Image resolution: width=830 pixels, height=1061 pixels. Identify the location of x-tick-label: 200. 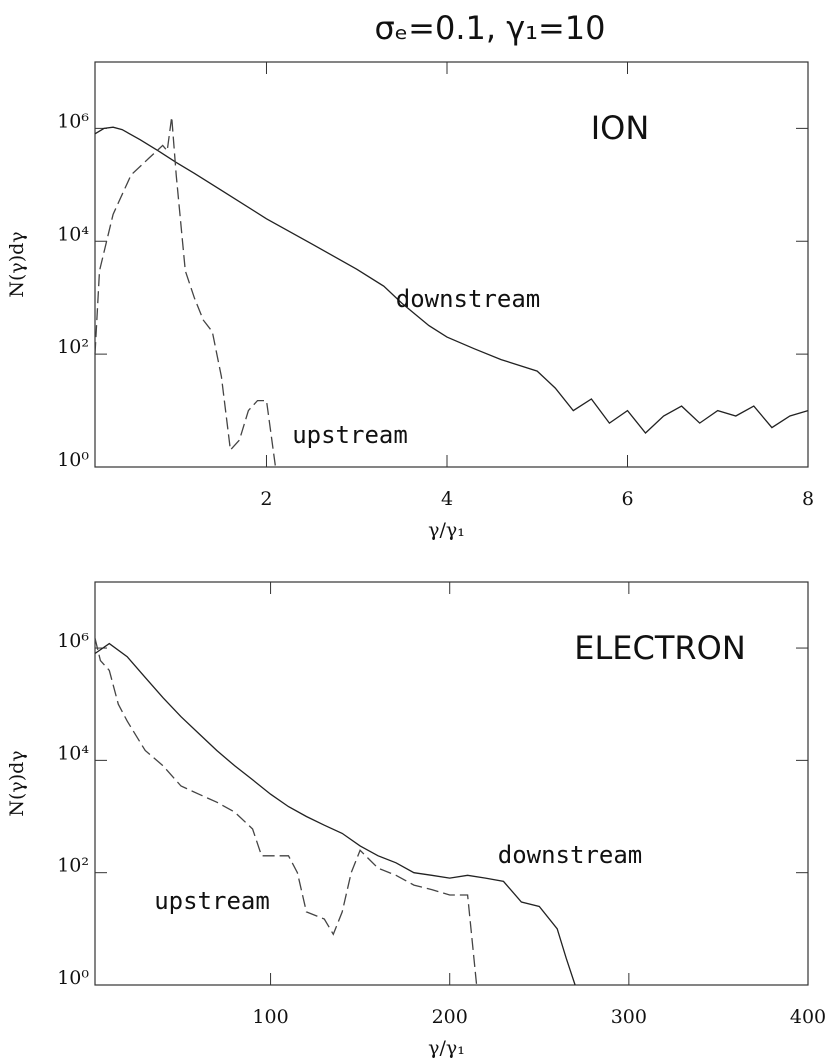
(450, 1017).